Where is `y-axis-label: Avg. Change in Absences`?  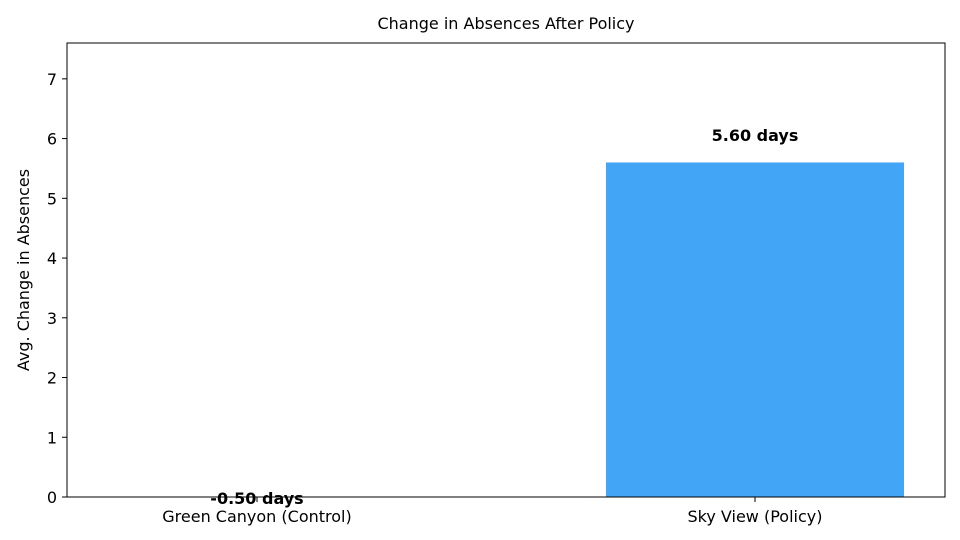 y-axis-label: Avg. Change in Absences is located at coordinates (23, 270).